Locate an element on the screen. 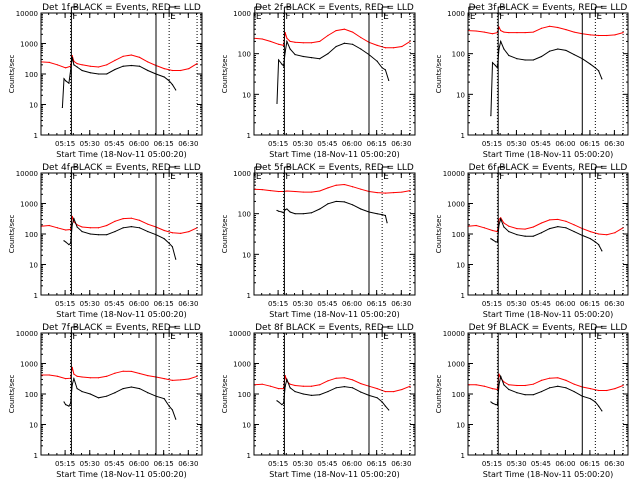 The image size is (640, 480). x-tick-label: 06:30 is located at coordinates (614, 144).